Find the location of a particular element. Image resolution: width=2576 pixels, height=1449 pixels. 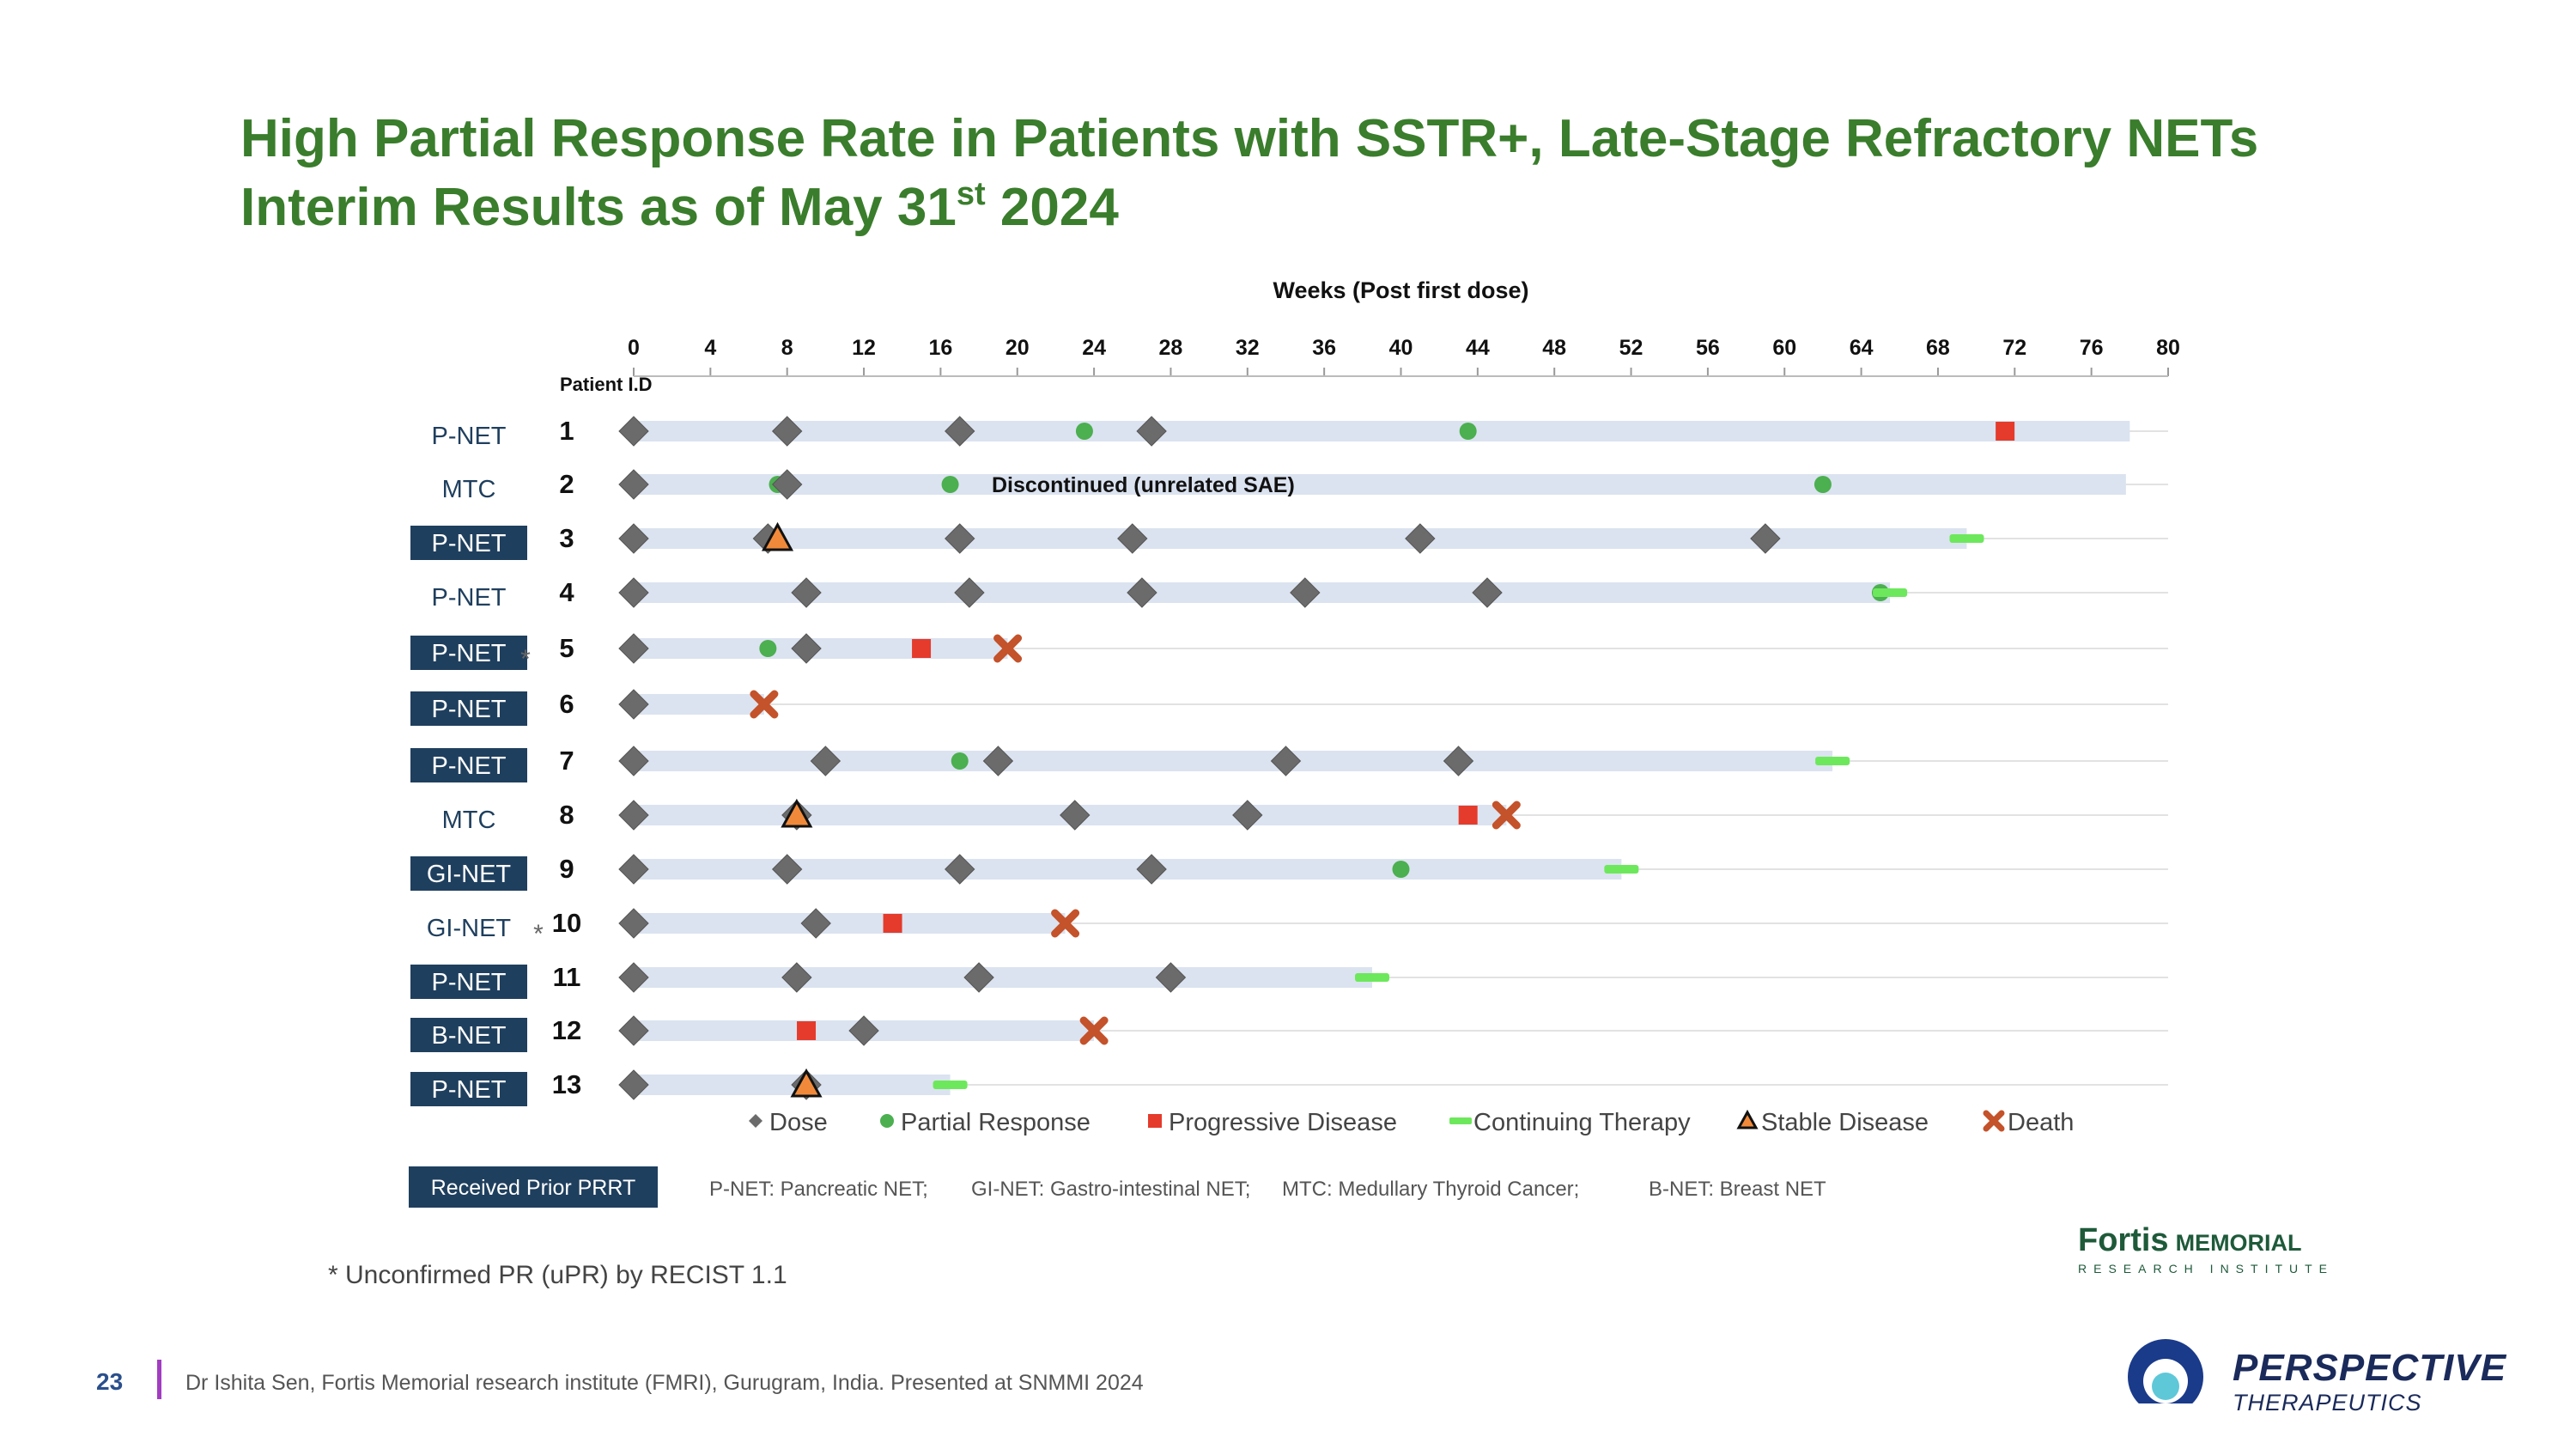

patient-id: 3 is located at coordinates (566, 538).